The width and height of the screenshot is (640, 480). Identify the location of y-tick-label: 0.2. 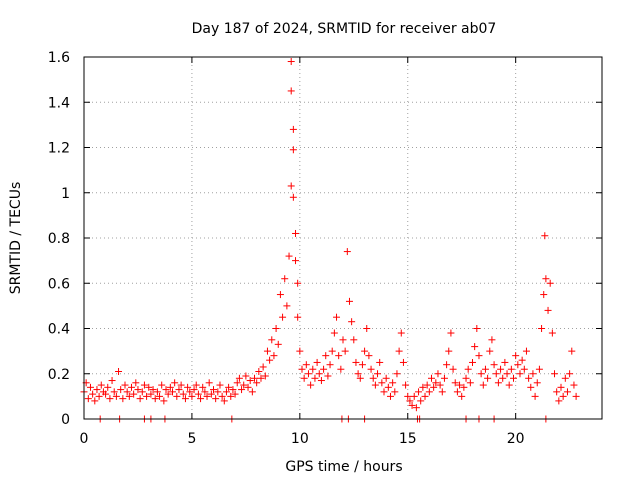
(59, 375).